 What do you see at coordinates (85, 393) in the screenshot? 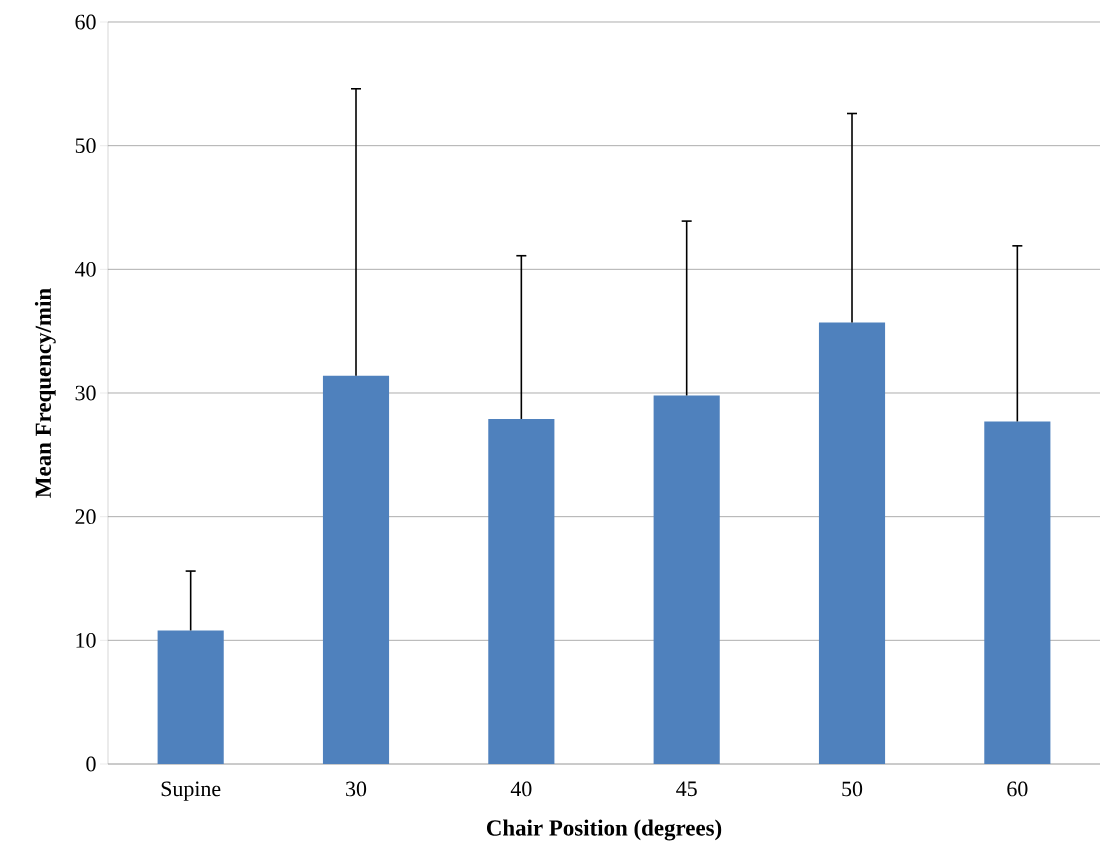
I see `y-tick-label: 30` at bounding box center [85, 393].